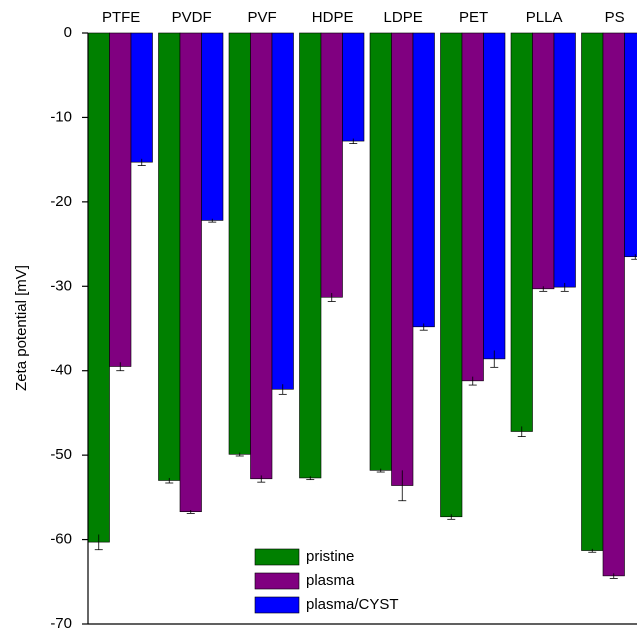  What do you see at coordinates (61, 201) in the screenshot?
I see `y-tick-label: -20` at bounding box center [61, 201].